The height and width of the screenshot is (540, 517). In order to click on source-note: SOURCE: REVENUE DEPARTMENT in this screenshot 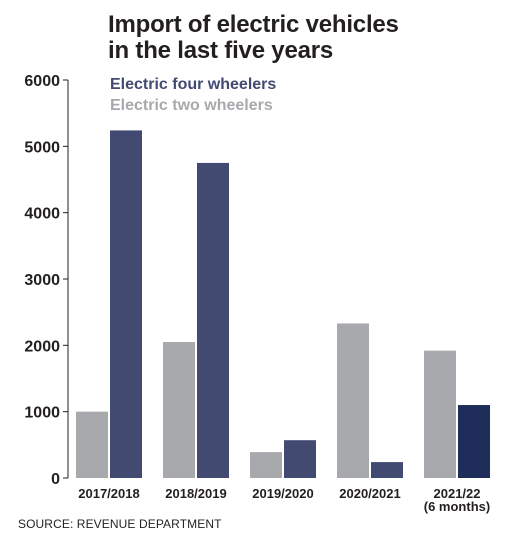, I will do `click(120, 524)`.